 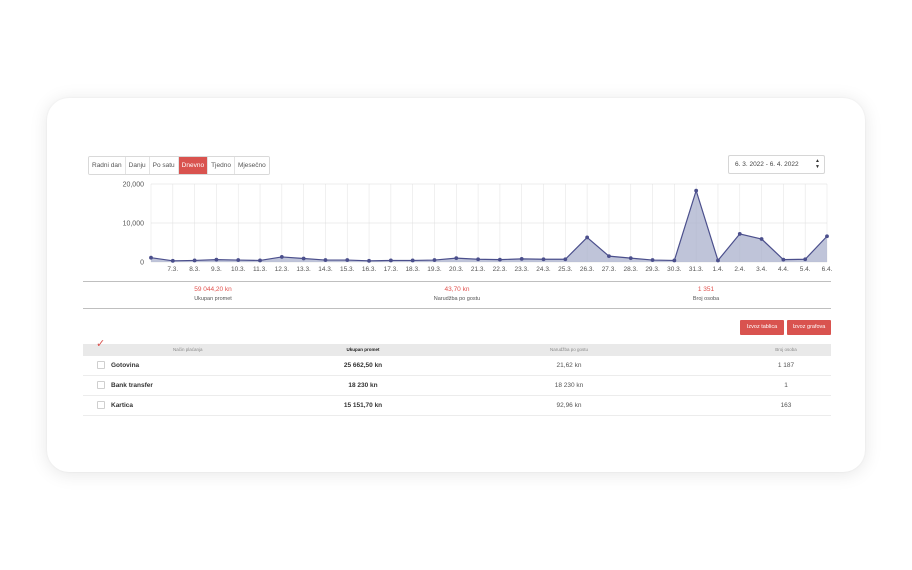 What do you see at coordinates (478, 269) in the screenshot?
I see `x-tick-label: 21.3.` at bounding box center [478, 269].